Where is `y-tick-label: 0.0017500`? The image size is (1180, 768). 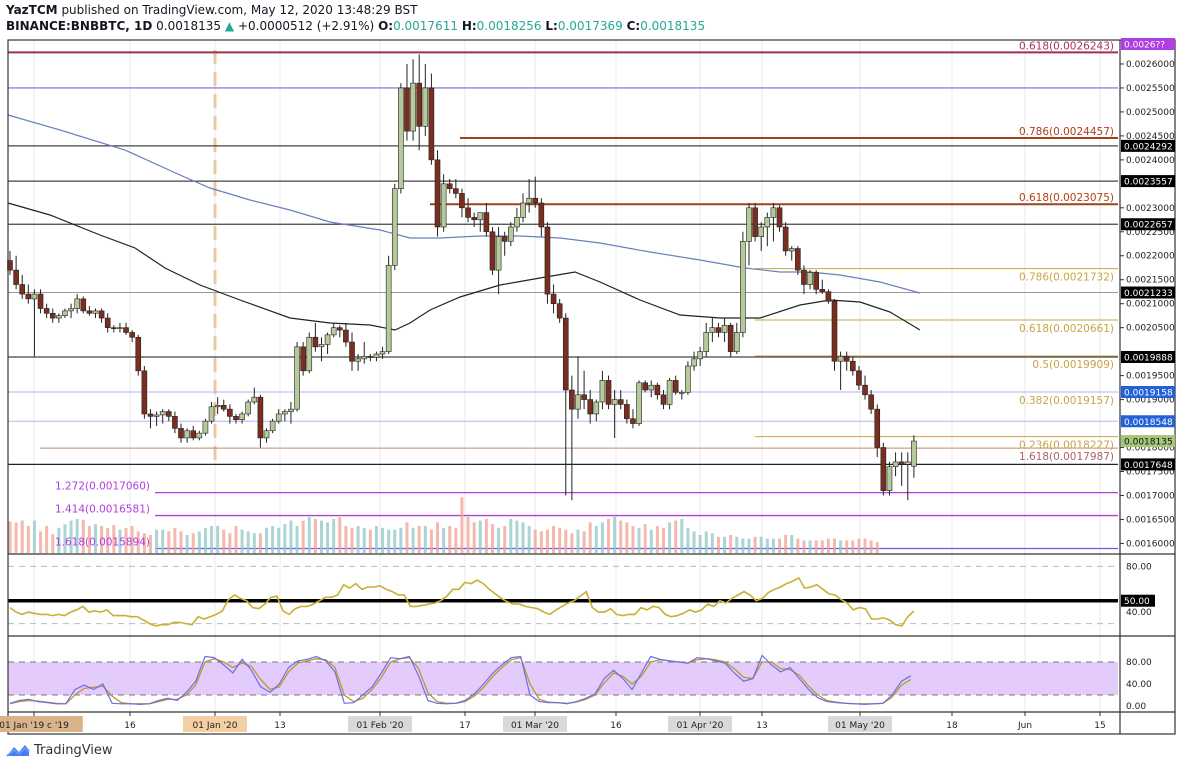 y-tick-label: 0.0017500 is located at coordinates (1150, 472).